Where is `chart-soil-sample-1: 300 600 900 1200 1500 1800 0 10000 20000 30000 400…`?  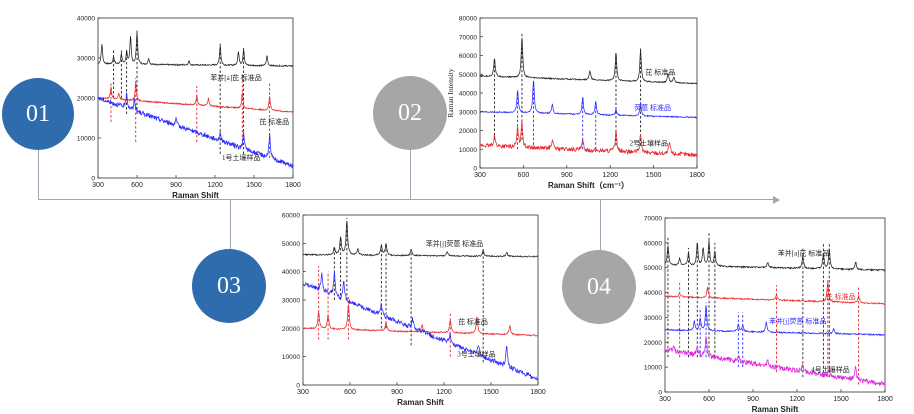 chart-soil-sample-1: 300 600 900 1200 1500 1800 0 10000 20000 30000 400… is located at coordinates (189, 108).